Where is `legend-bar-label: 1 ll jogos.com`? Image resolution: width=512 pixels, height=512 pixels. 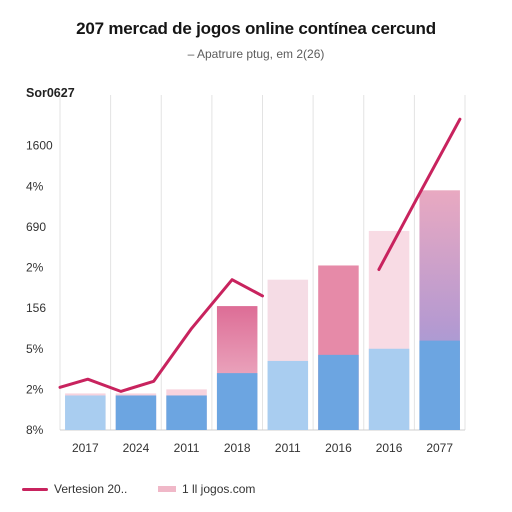 legend-bar-label: 1 ll jogos.com is located at coordinates (219, 489).